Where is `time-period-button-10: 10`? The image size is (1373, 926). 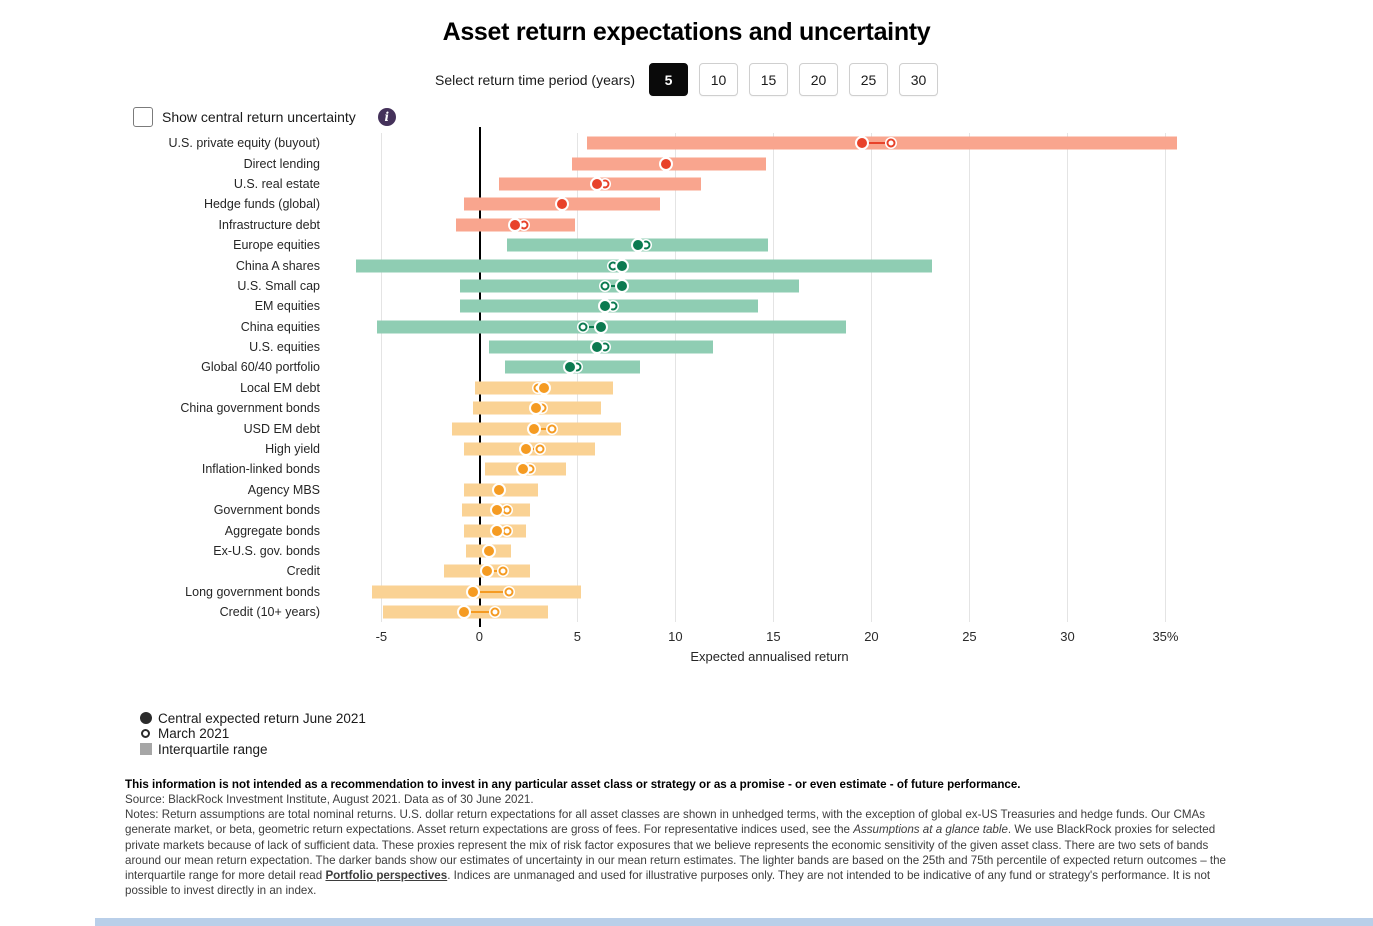 time-period-button-10: 10 is located at coordinates (718, 79).